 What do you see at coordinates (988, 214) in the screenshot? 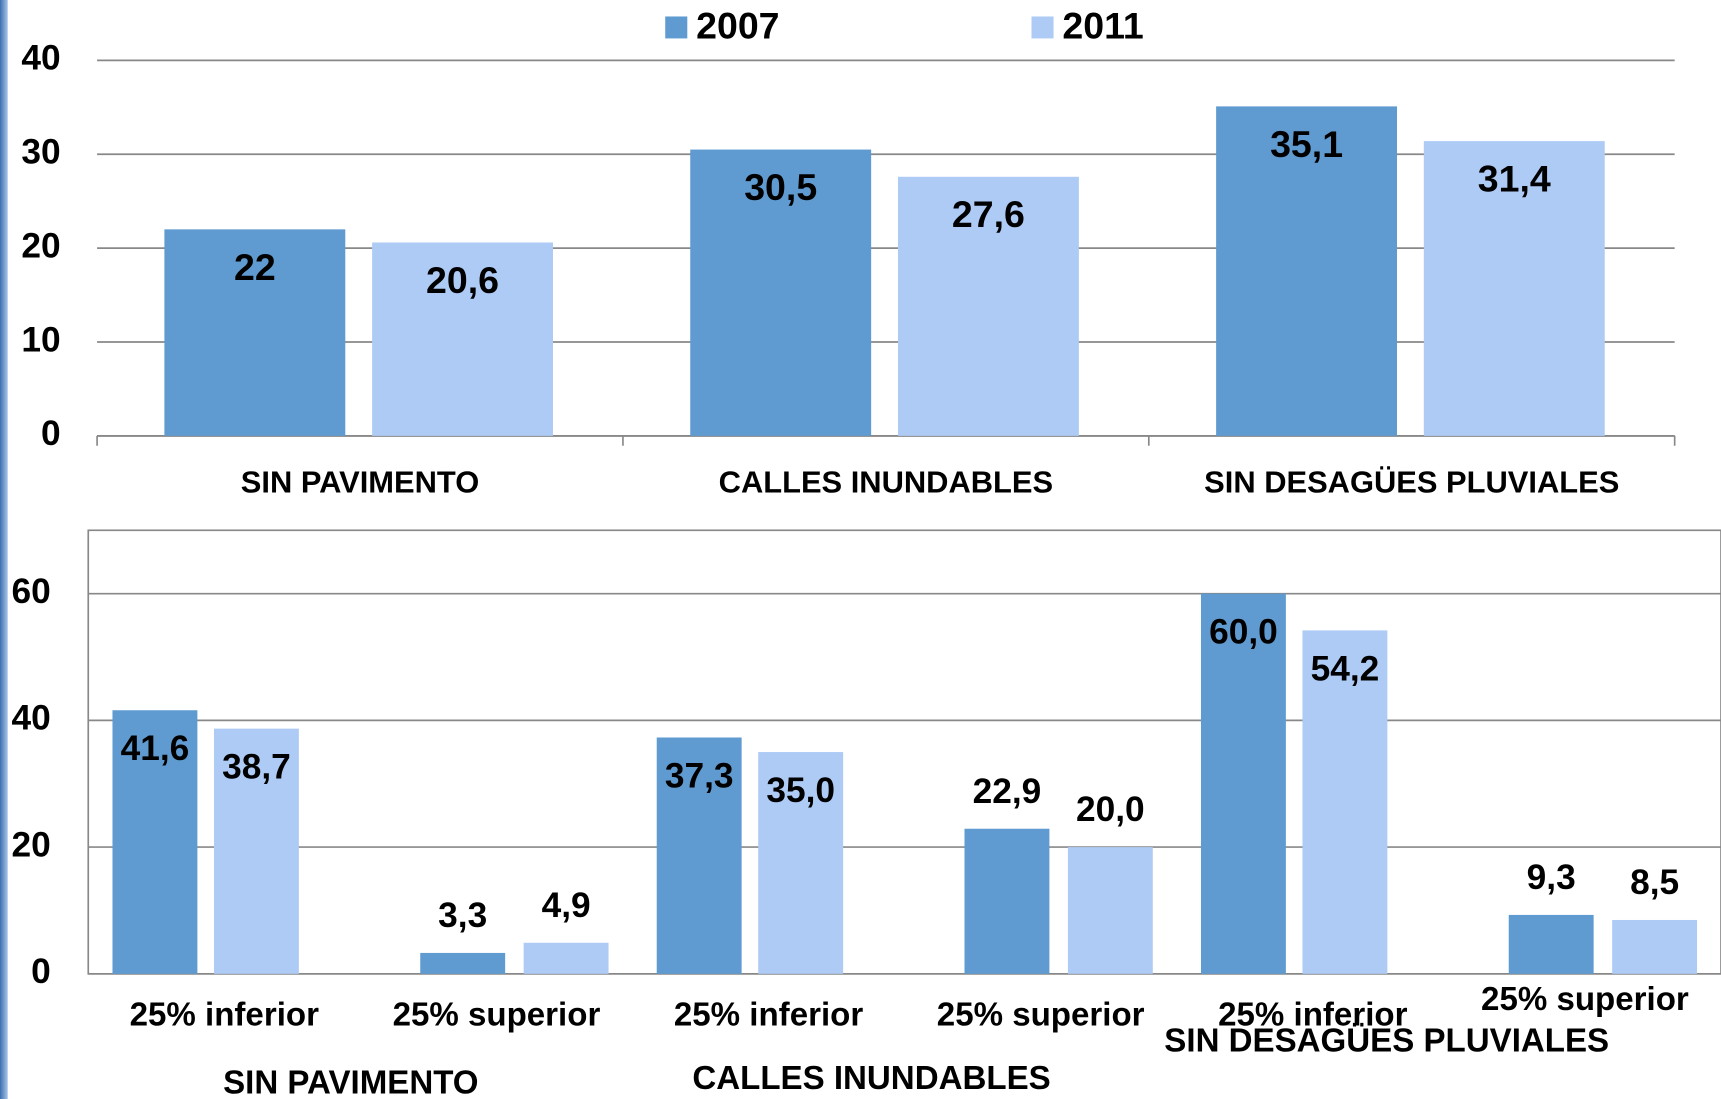
I see `value-label: 27,6` at bounding box center [988, 214].